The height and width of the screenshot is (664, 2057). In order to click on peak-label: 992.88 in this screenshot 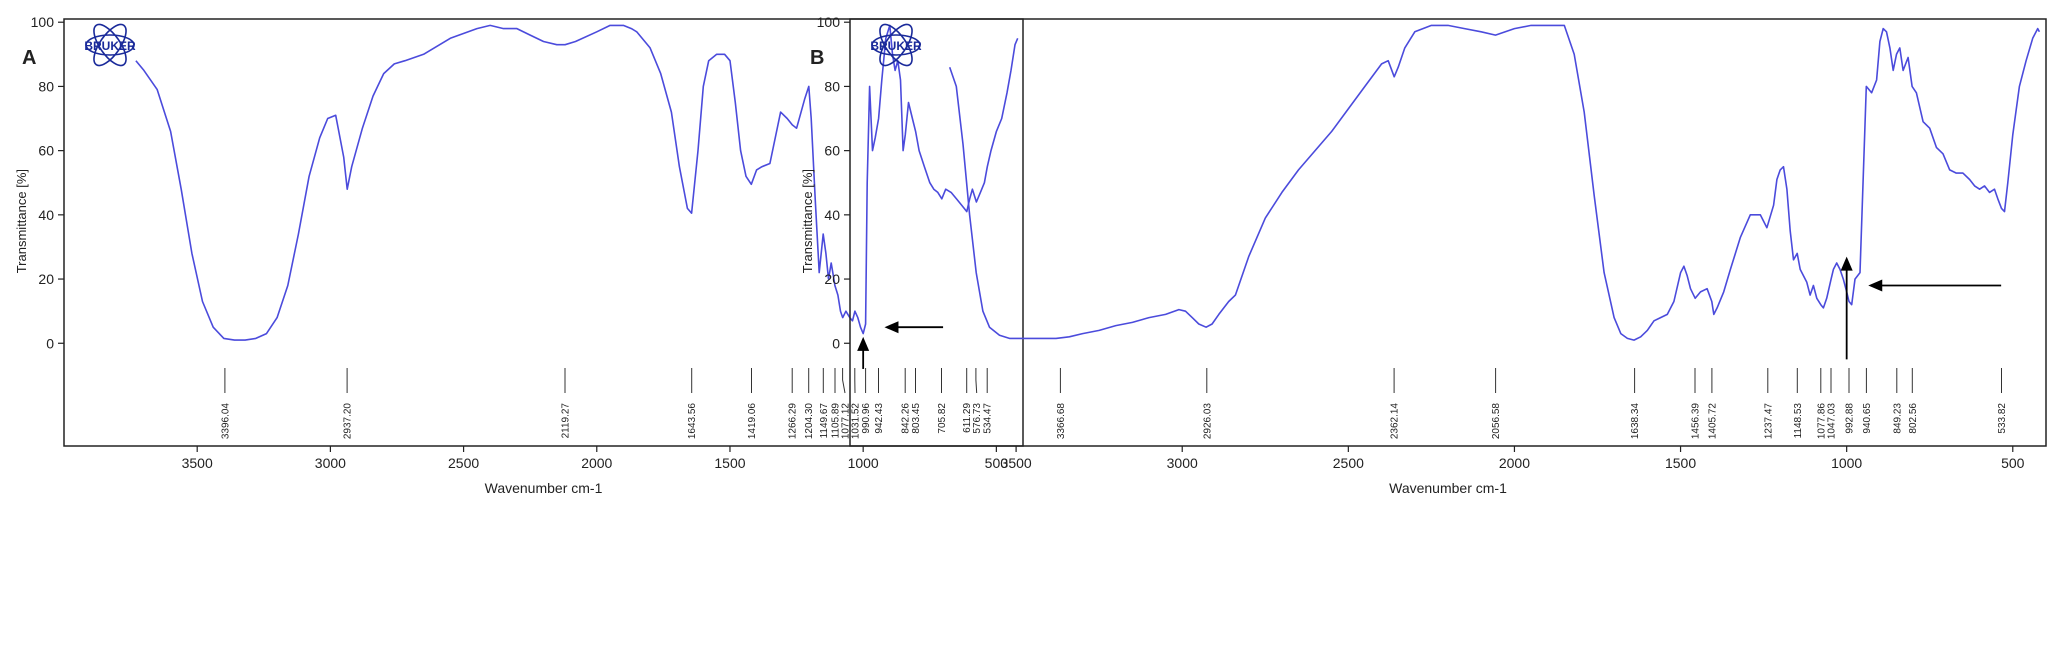, I will do `click(1850, 418)`.